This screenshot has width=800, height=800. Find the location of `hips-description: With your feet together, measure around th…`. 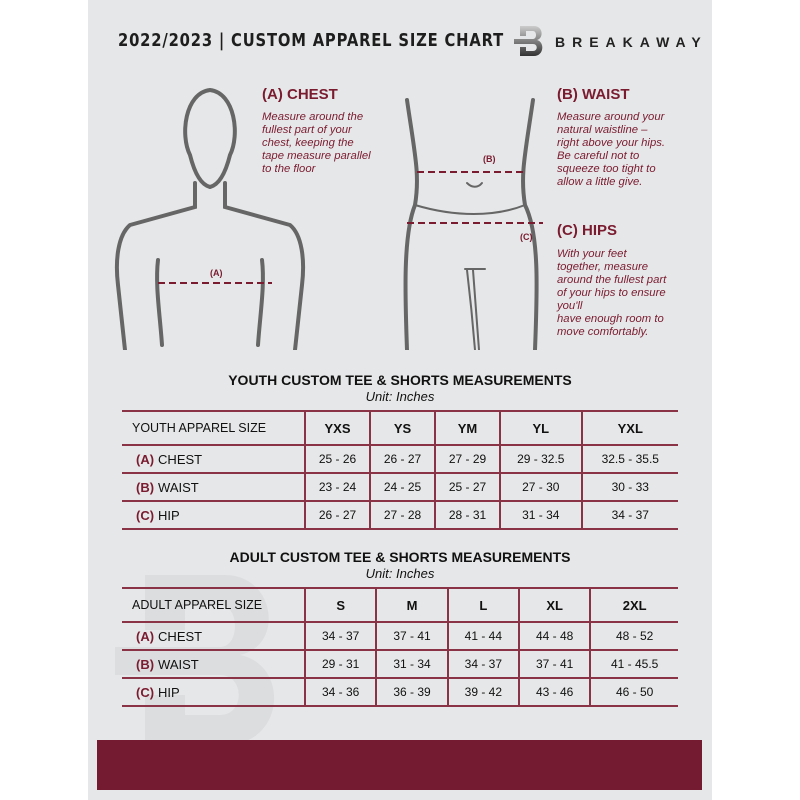

hips-description: With your feet together, measure around th… is located at coordinates (611, 293).